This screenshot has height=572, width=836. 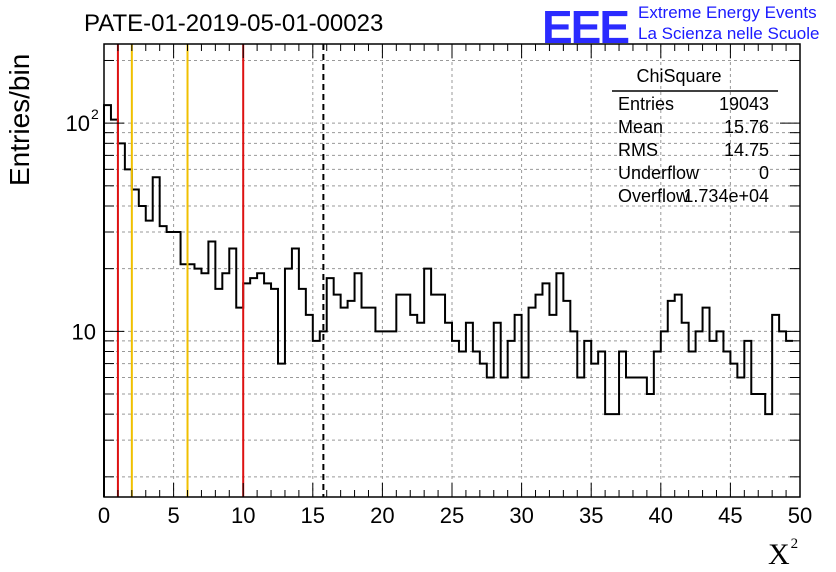 I want to click on stats-value: 19043, so click(x=744, y=104).